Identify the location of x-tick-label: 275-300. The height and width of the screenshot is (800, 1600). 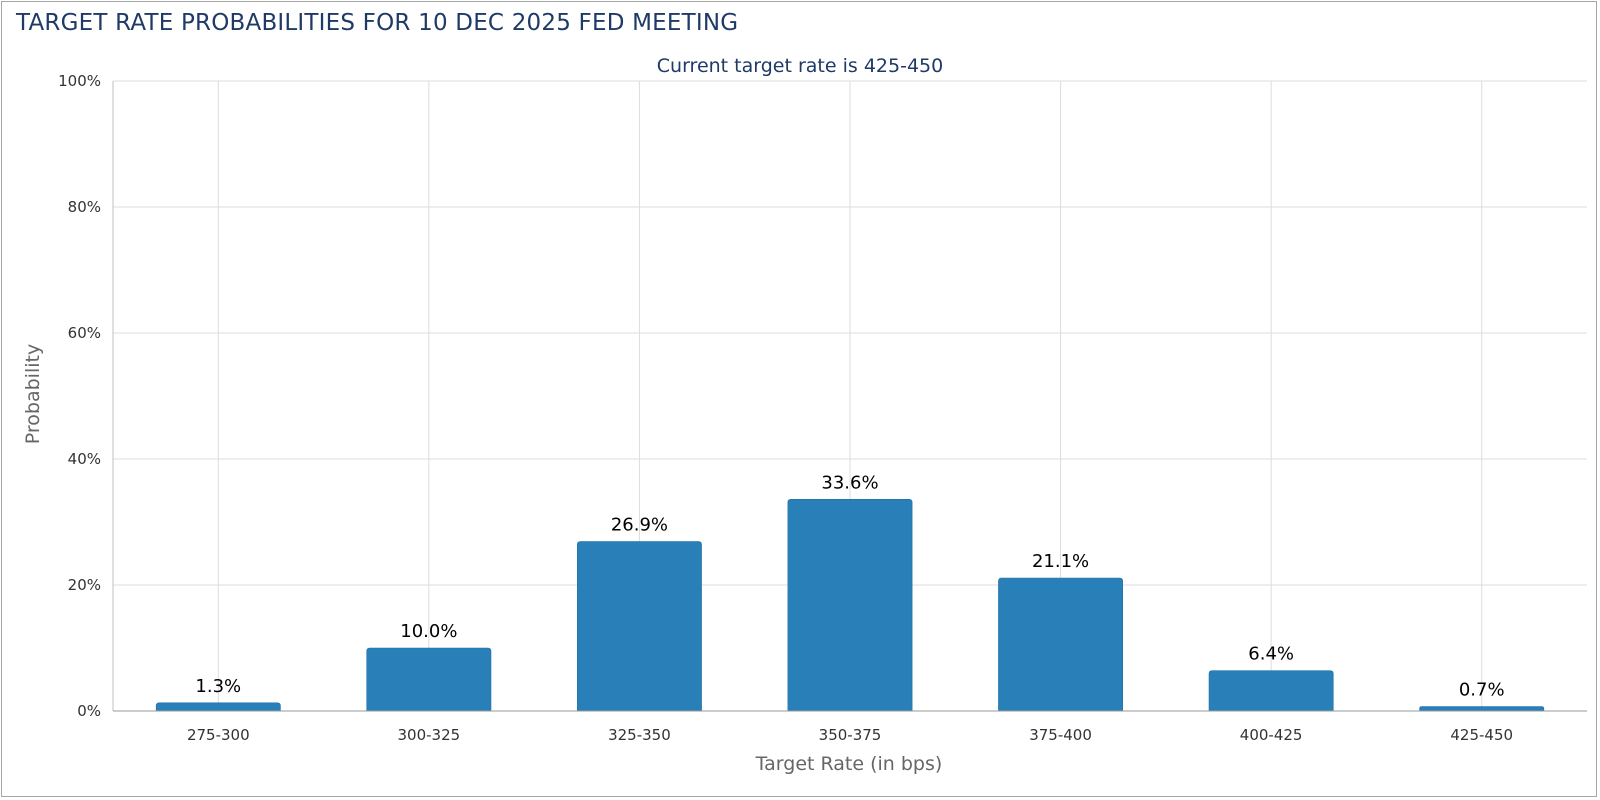
(218, 735).